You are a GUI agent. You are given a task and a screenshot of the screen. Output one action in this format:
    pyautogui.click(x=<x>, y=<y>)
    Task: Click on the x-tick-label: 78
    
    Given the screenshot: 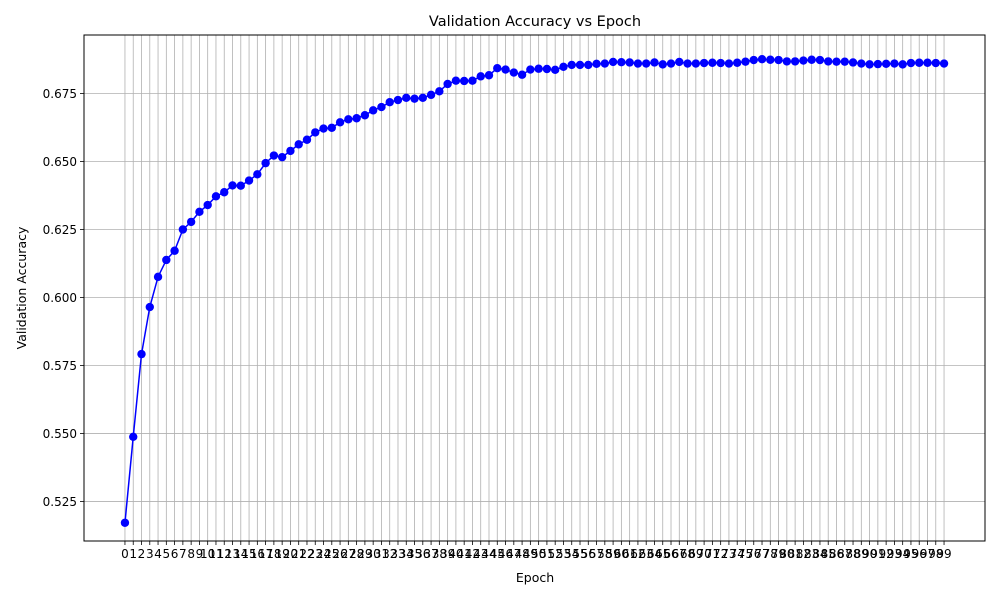 What is the action you would take?
    pyautogui.click(x=770, y=554)
    